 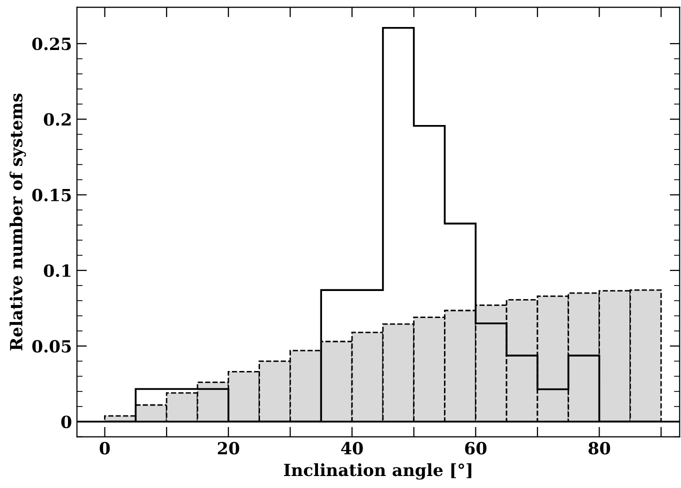 I want to click on x-tick-label: 40, so click(x=352, y=448).